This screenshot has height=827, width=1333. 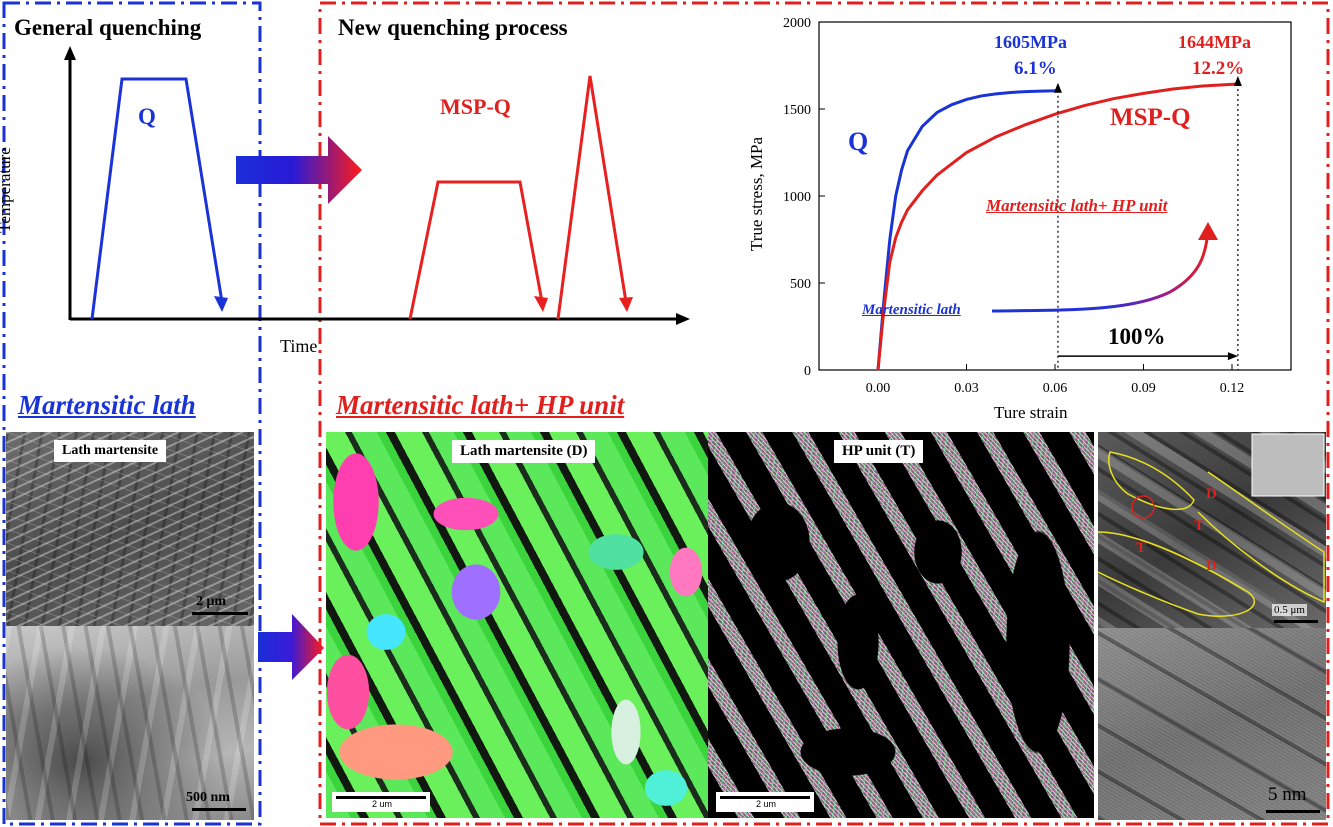 I want to click on lath-label: Martensitic lath, so click(x=911, y=310).